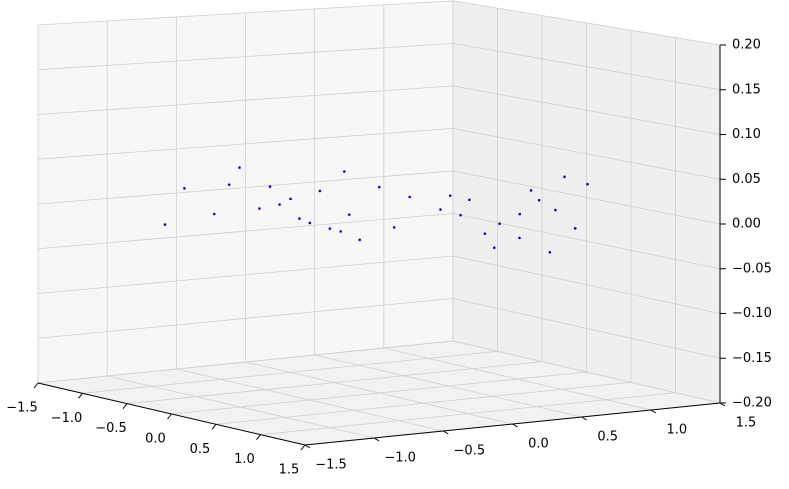 This screenshot has height=489, width=789. What do you see at coordinates (746, 423) in the screenshot?
I see `y-tick-label: 1.5` at bounding box center [746, 423].